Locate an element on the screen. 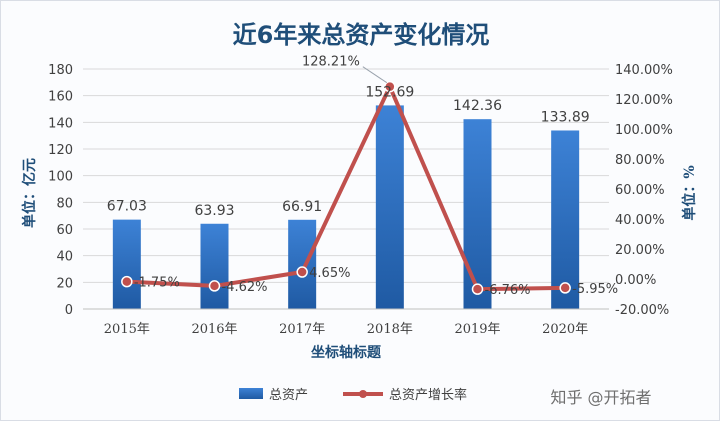 This screenshot has height=421, width=720. y-tick-label: 100 is located at coordinates (60, 177).